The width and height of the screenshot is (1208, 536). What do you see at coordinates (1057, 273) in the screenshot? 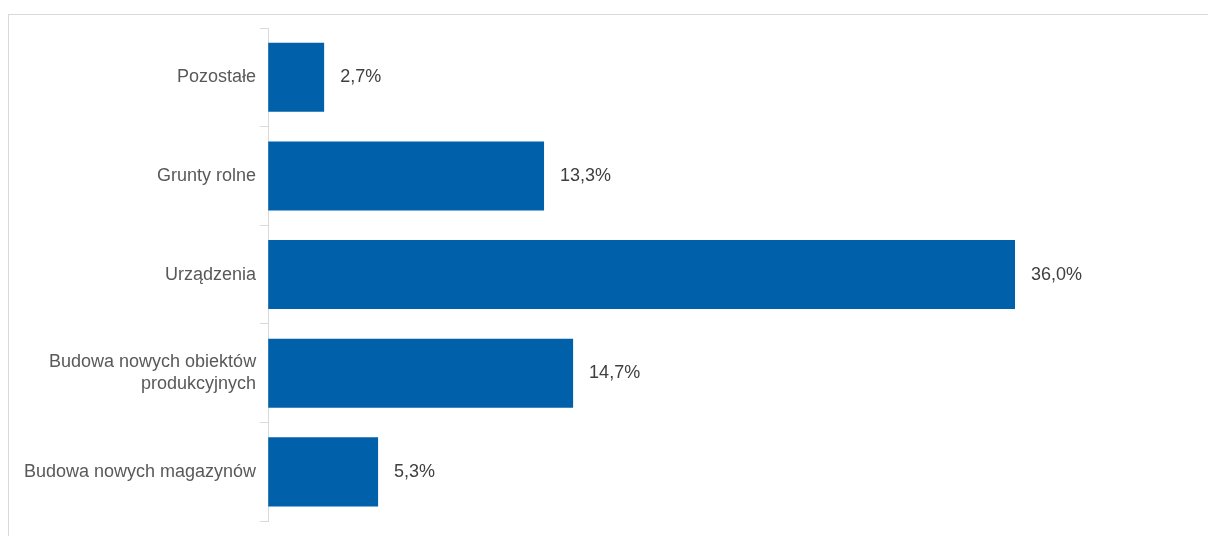
I see `data-label: 36,0%` at bounding box center [1057, 273].